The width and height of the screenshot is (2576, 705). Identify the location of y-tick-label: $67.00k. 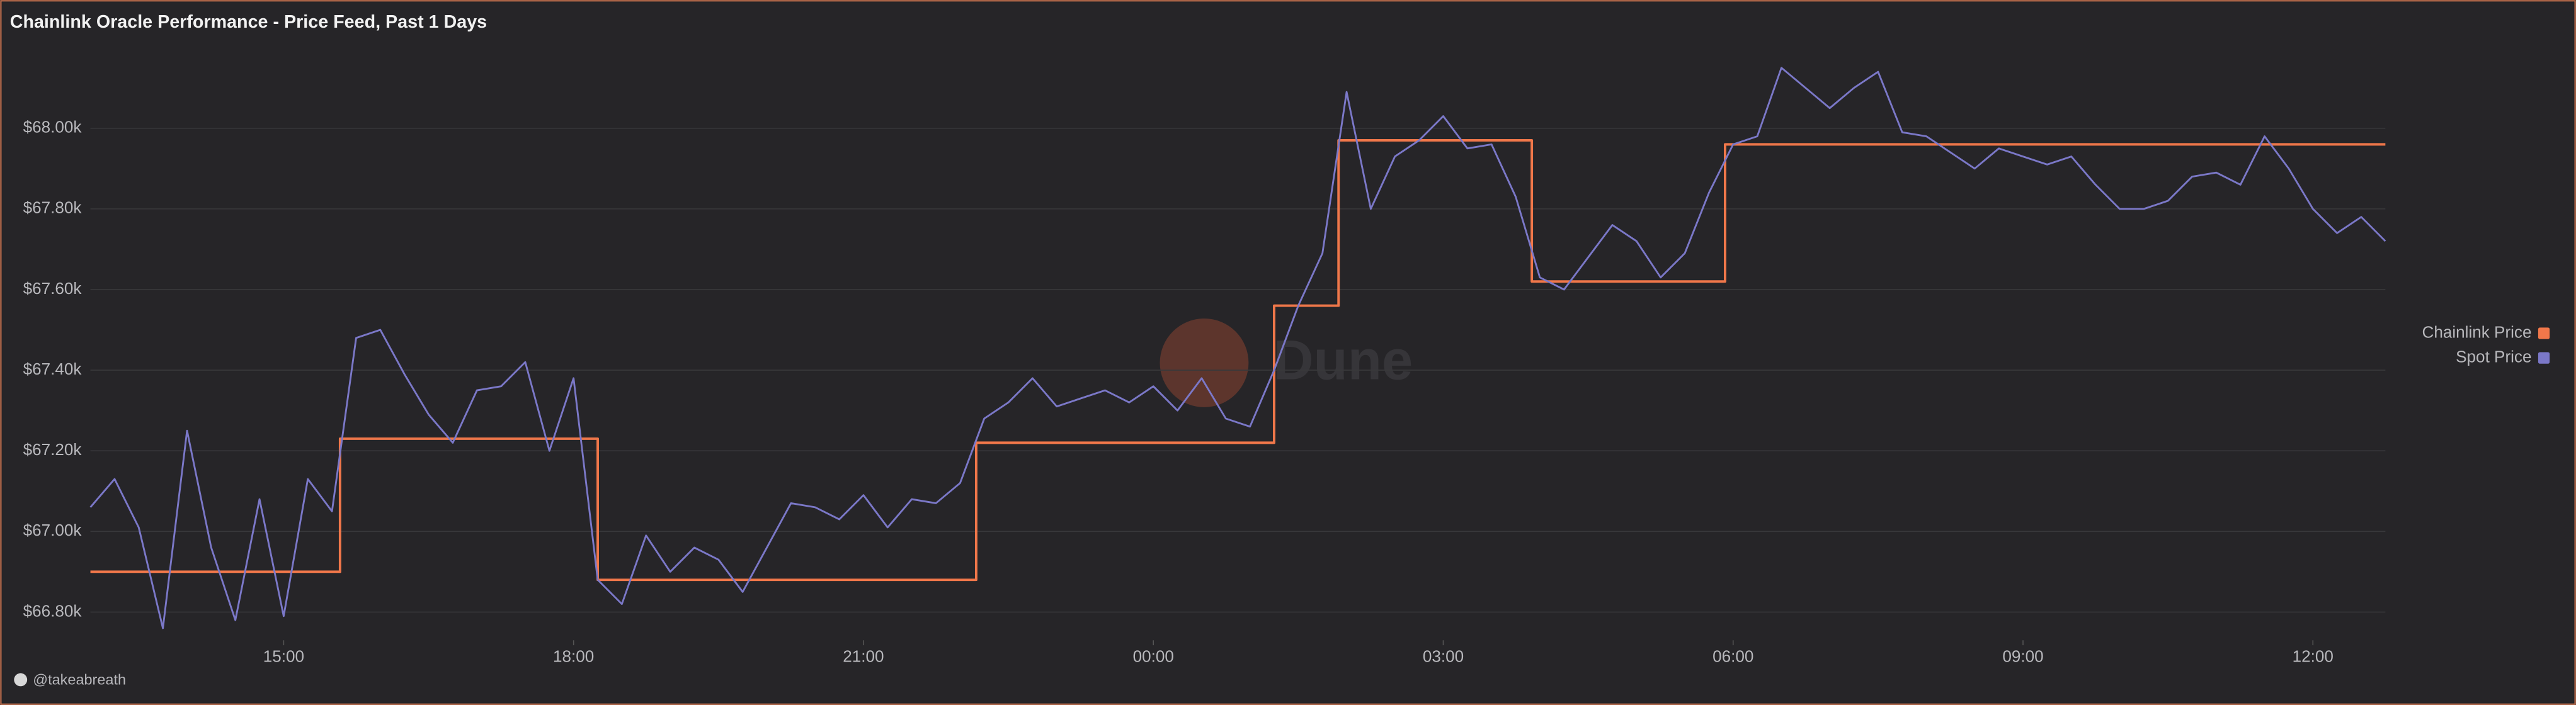
(53, 530).